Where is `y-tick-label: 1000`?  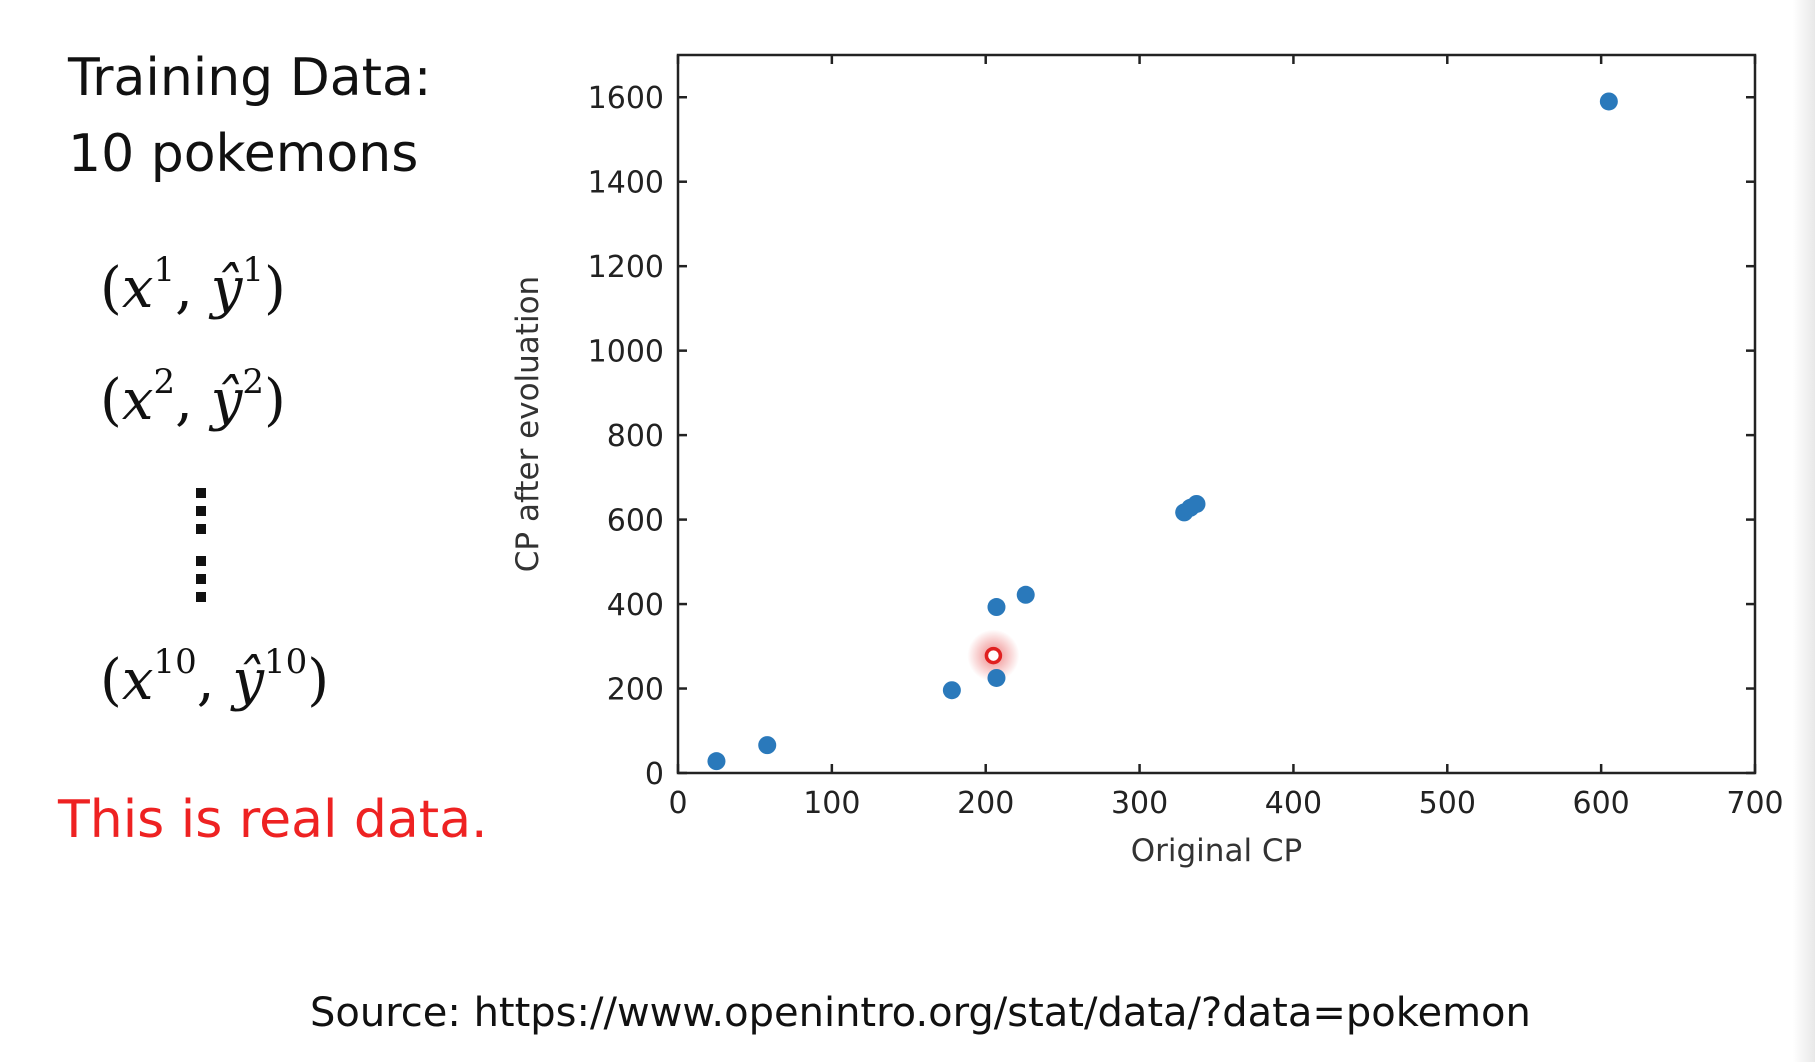
y-tick-label: 1000 is located at coordinates (626, 352).